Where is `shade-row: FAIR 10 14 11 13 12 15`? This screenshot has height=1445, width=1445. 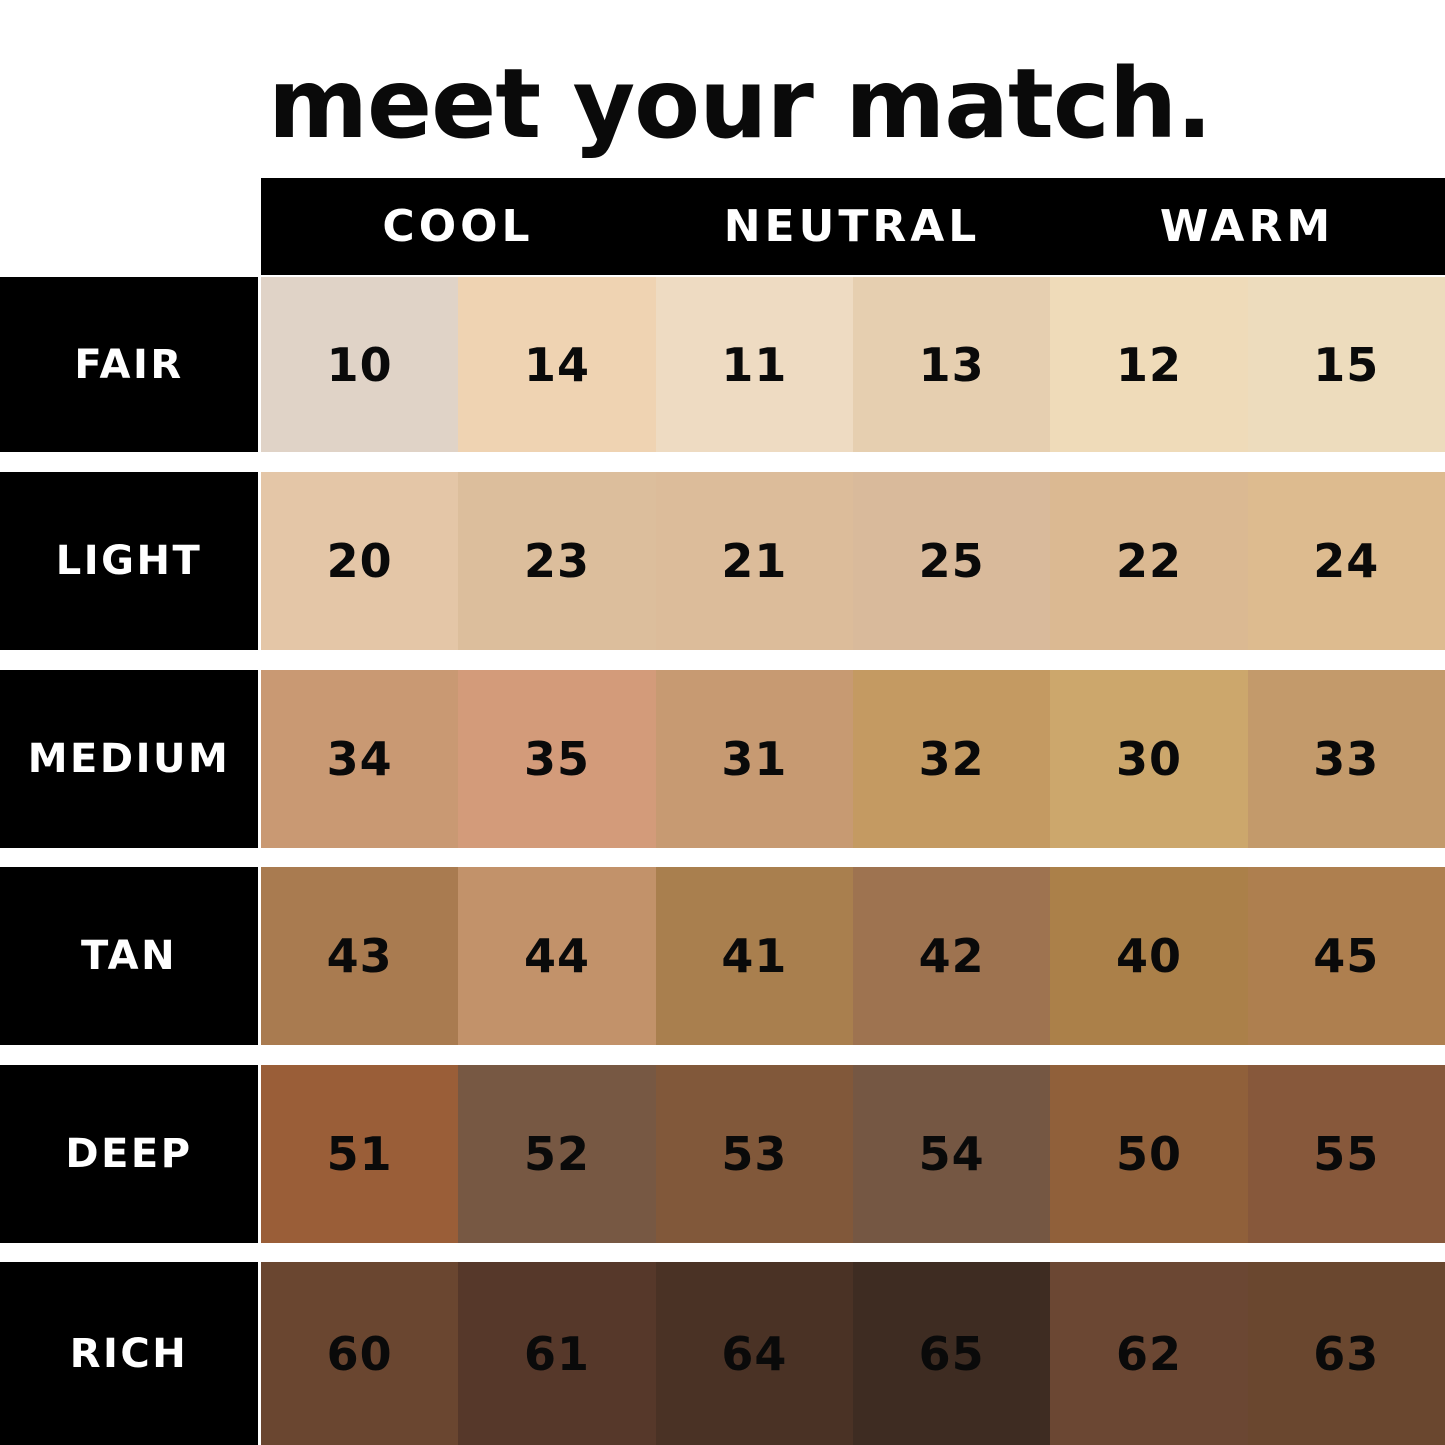
shade-row: FAIR 10 14 11 13 12 15 is located at coordinates (722, 364).